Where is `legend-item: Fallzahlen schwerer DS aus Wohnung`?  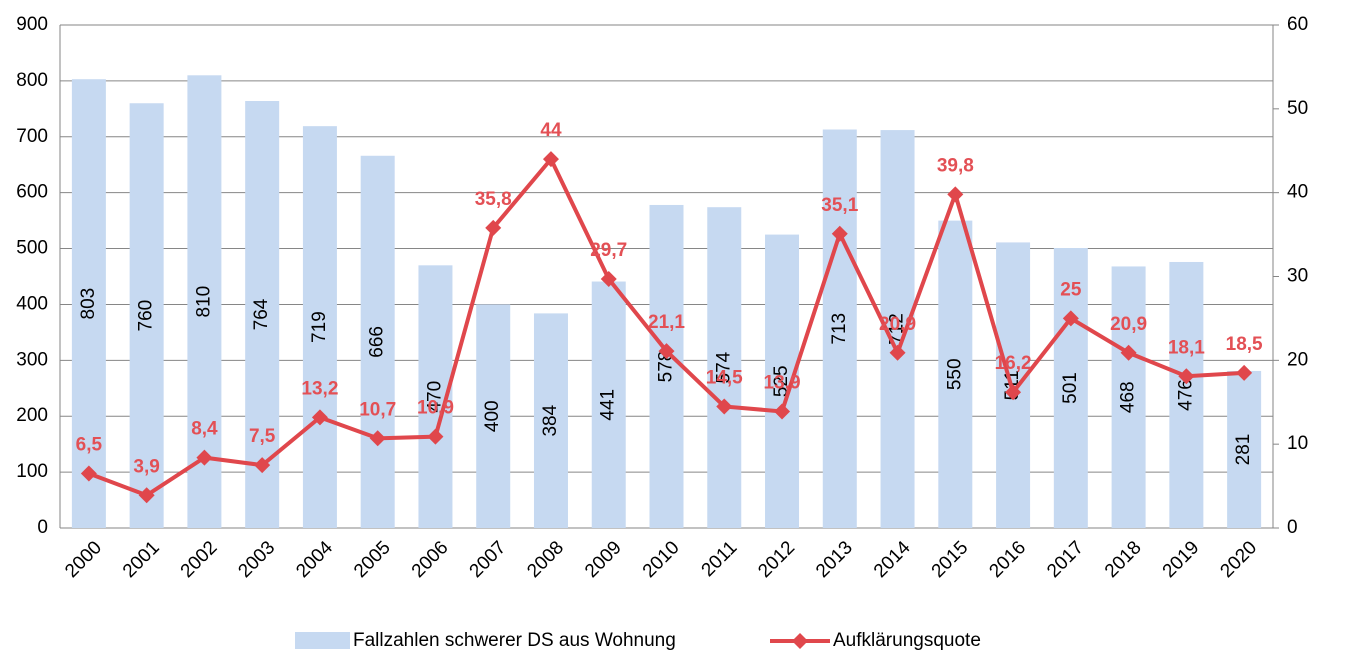 legend-item: Fallzahlen schwerer DS aus Wohnung is located at coordinates (485, 640).